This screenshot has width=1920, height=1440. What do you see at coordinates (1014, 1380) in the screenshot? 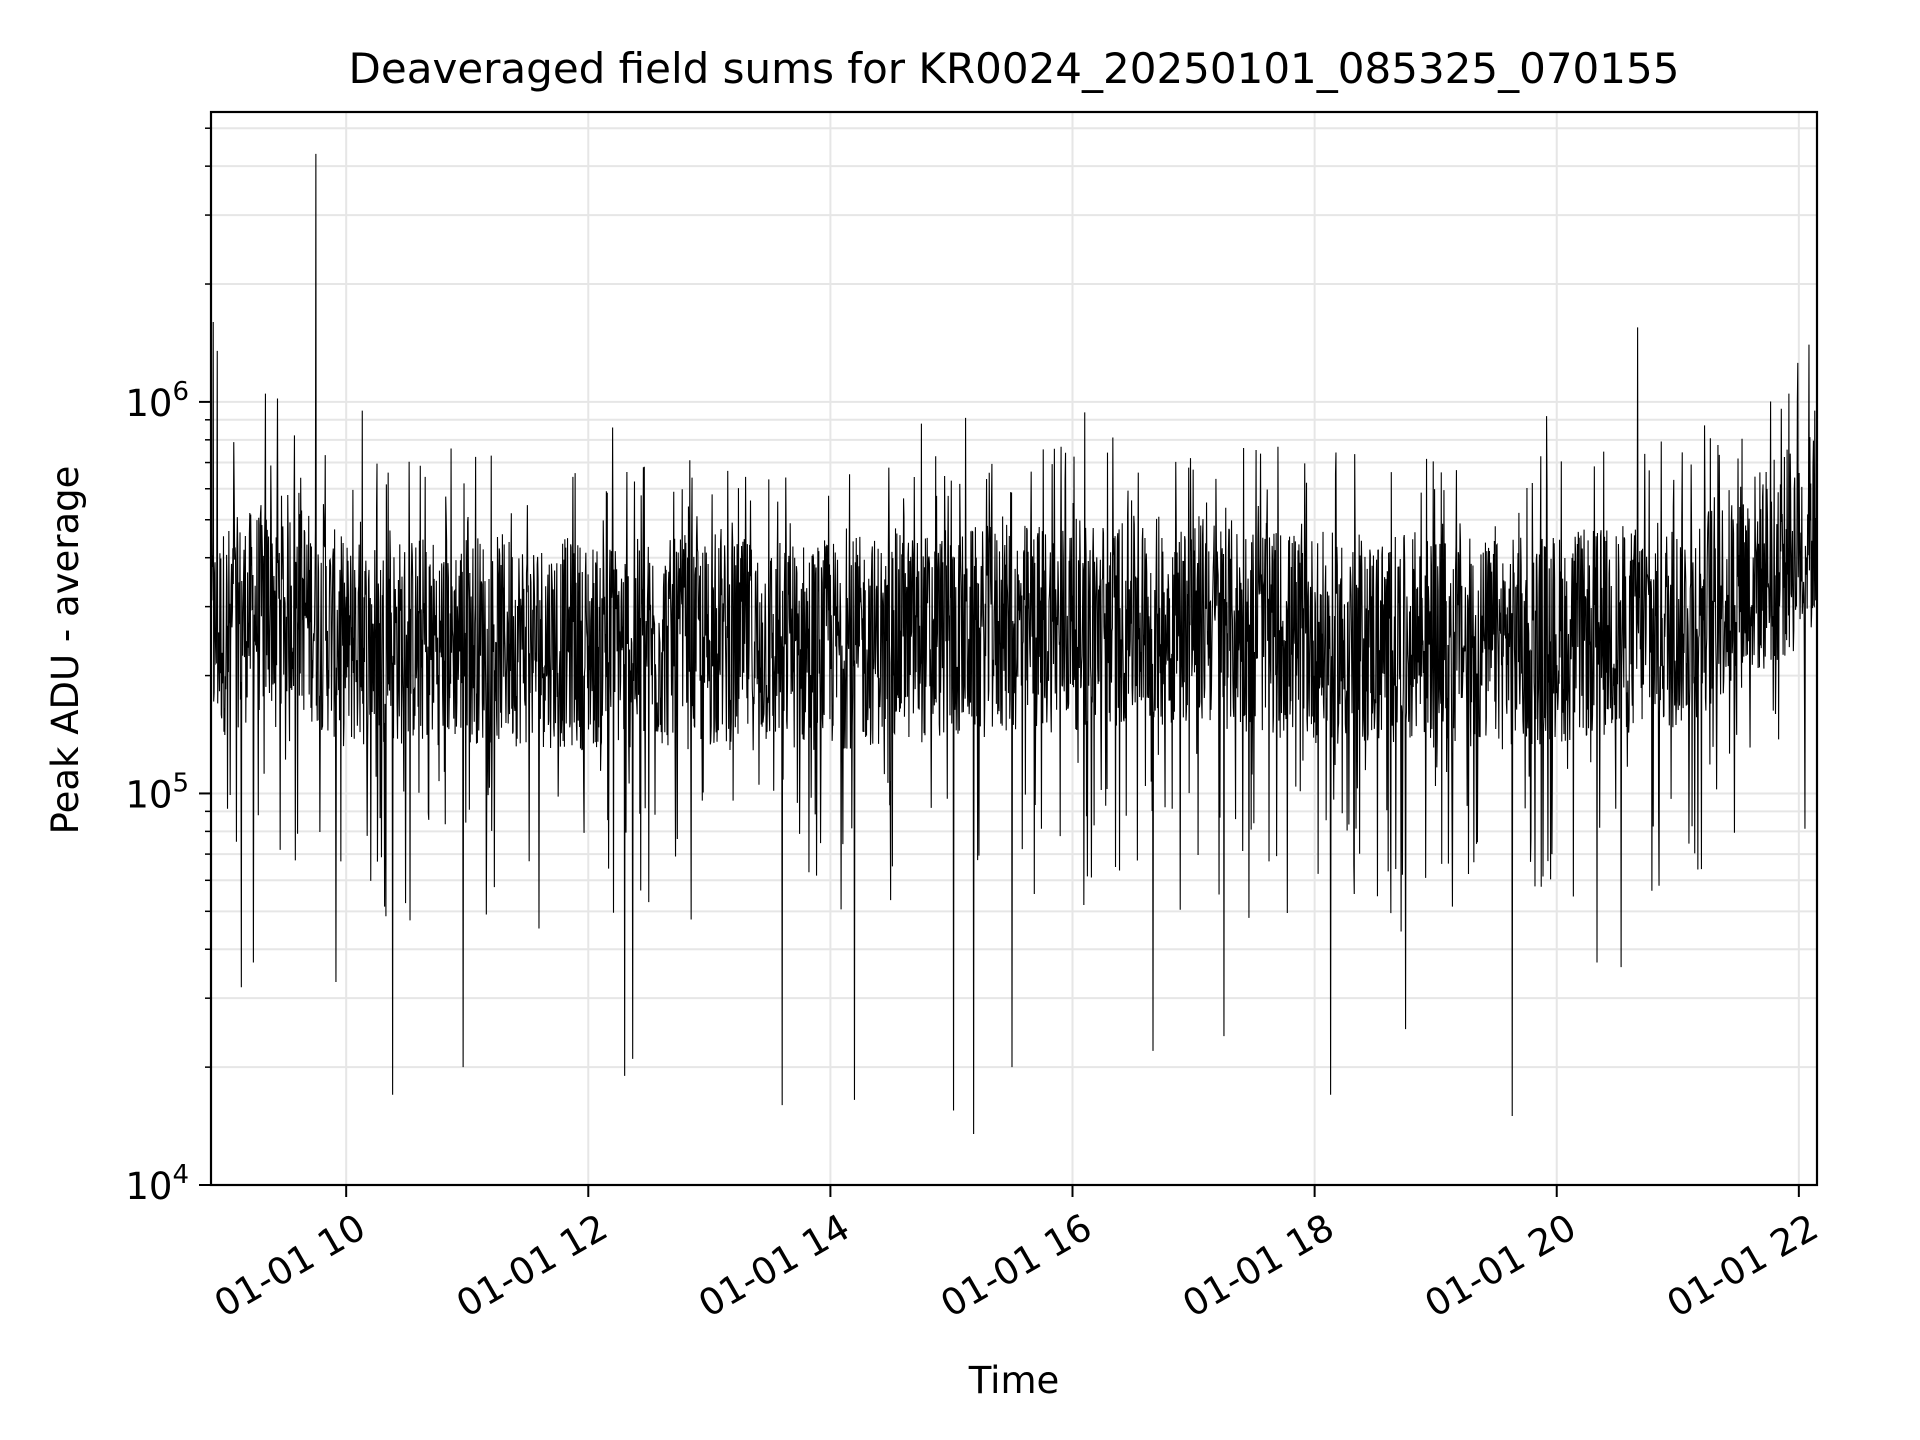
I see `x-axis-label: Time` at bounding box center [1014, 1380].